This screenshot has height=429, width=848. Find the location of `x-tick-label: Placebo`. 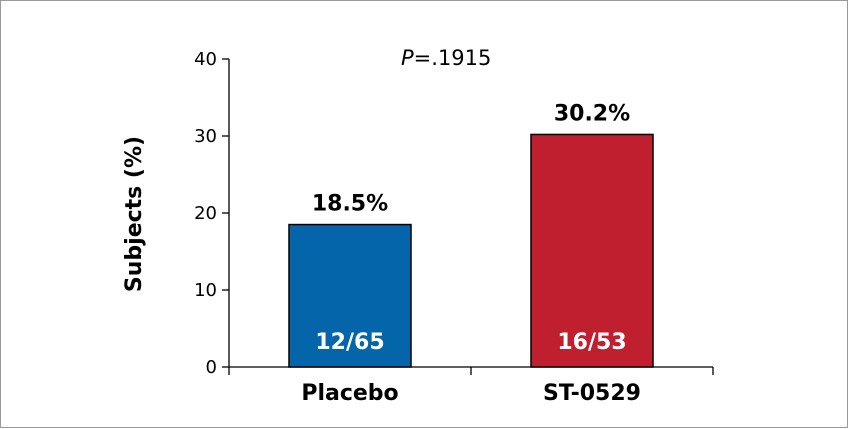

x-tick-label: Placebo is located at coordinates (349, 393).